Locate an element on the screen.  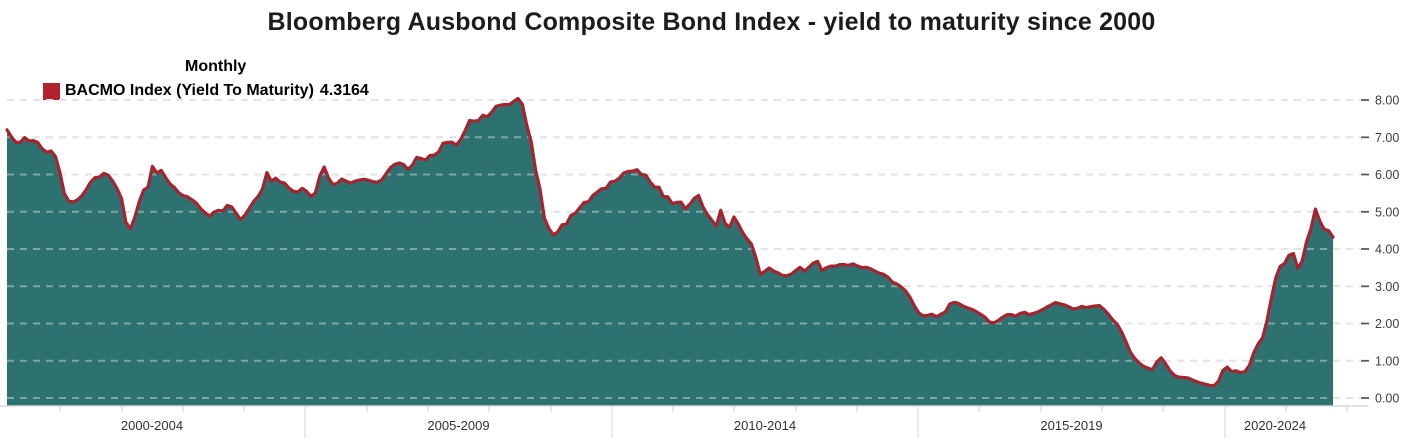
y-axis-tick-label: 6.00 is located at coordinates (1387, 175).